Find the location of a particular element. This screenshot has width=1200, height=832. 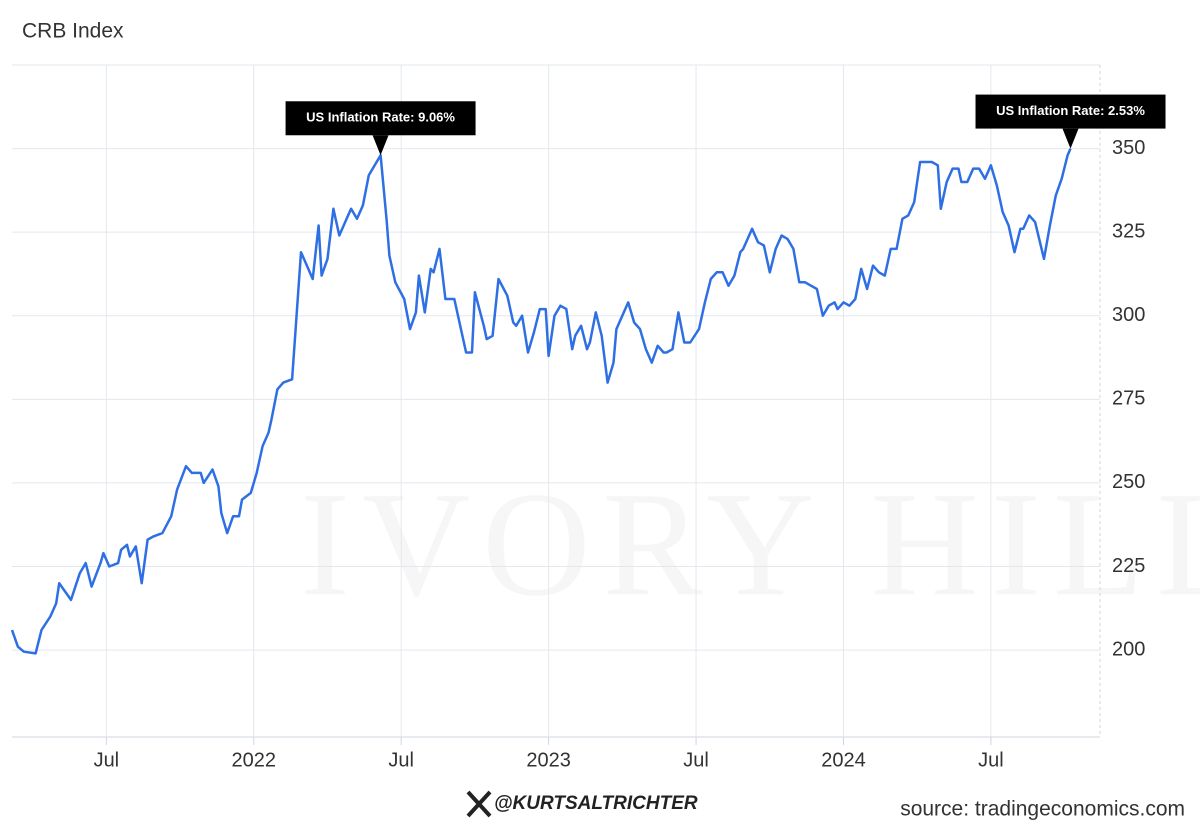

source: source: tradingeconomics.com is located at coordinates (1042, 809).